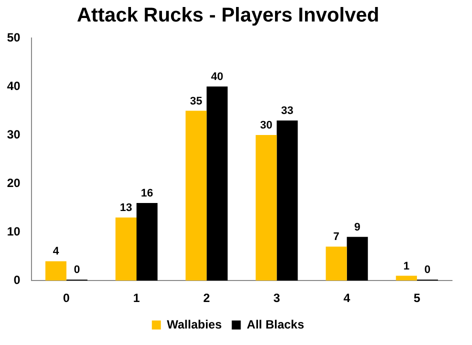  I want to click on legend-label: All Blacks, so click(275, 324).